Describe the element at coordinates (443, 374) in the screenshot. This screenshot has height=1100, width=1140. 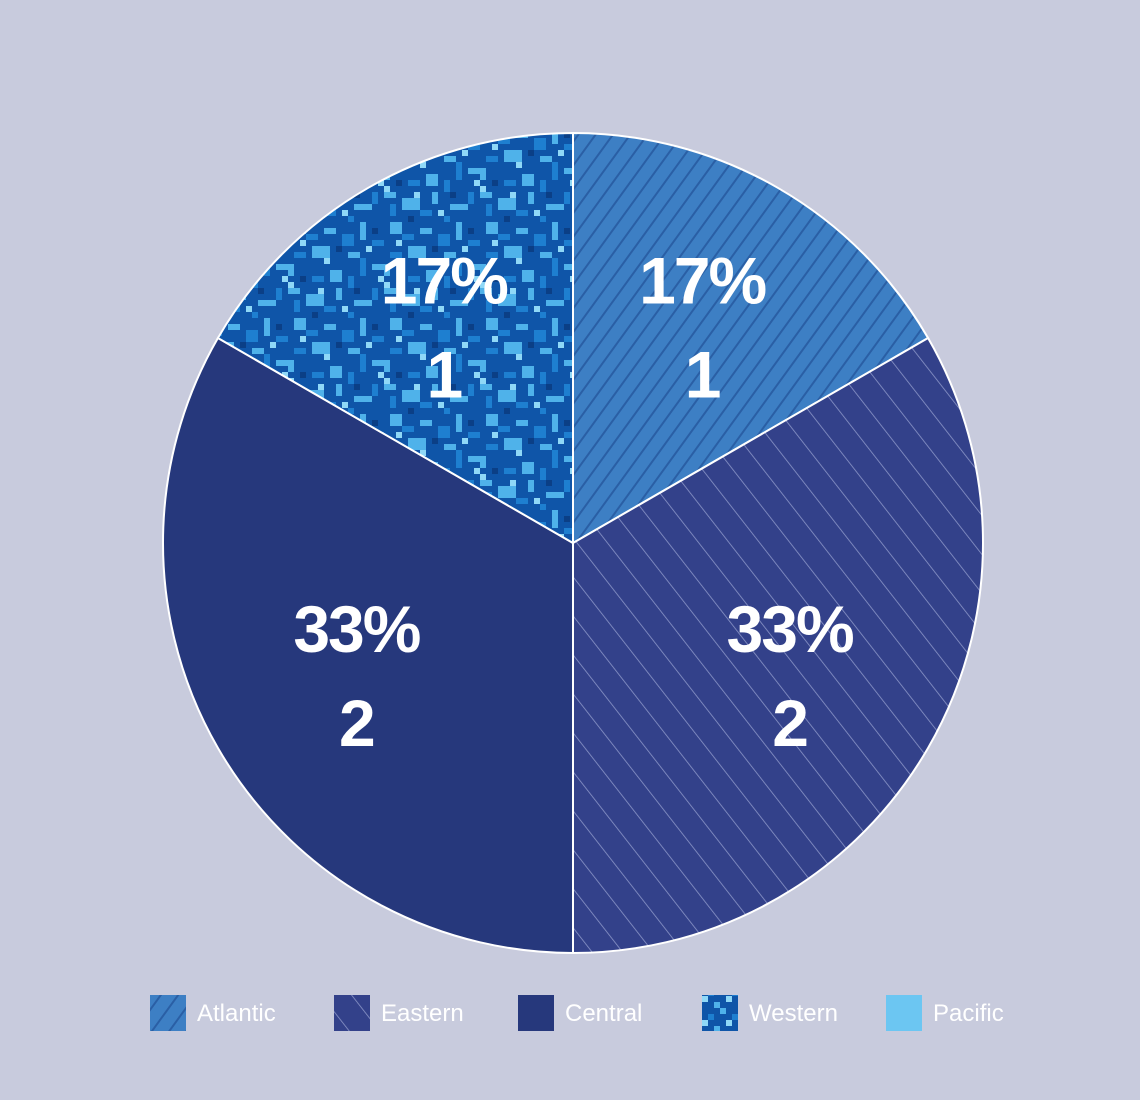
I see `slice-count-label-western: 1` at that location.